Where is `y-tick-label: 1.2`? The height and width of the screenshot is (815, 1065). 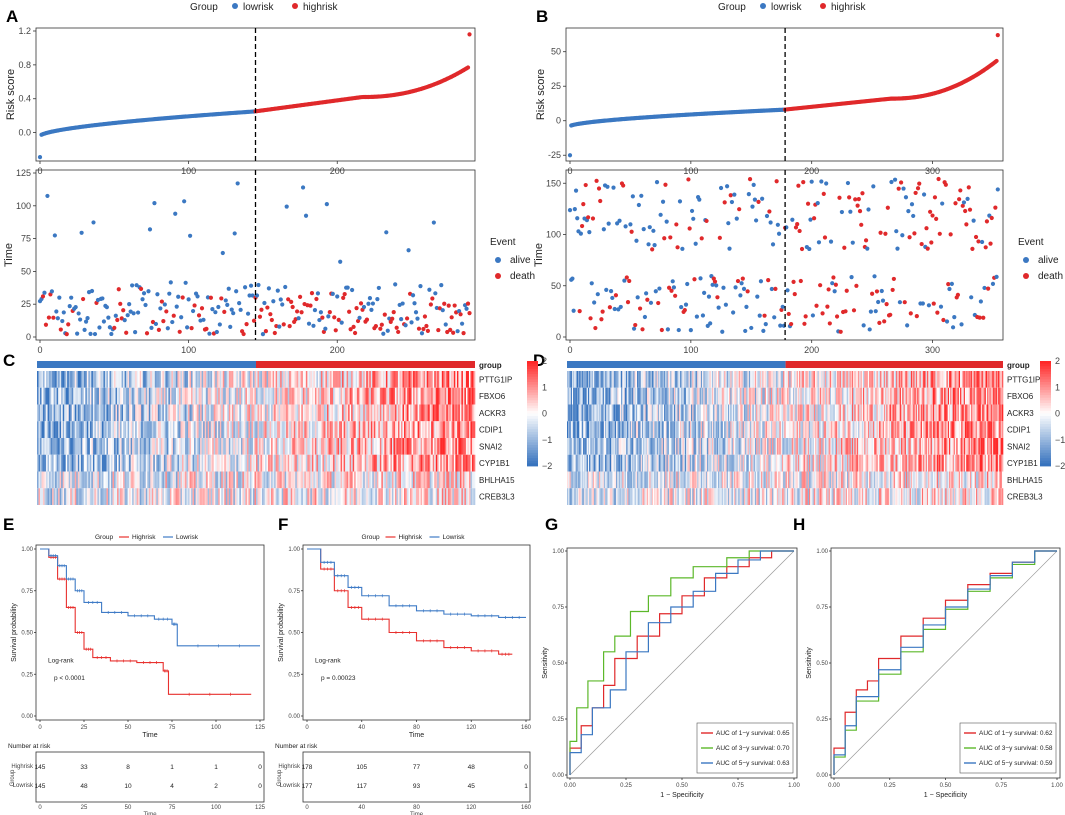 y-tick-label: 1.2 is located at coordinates (24, 31).